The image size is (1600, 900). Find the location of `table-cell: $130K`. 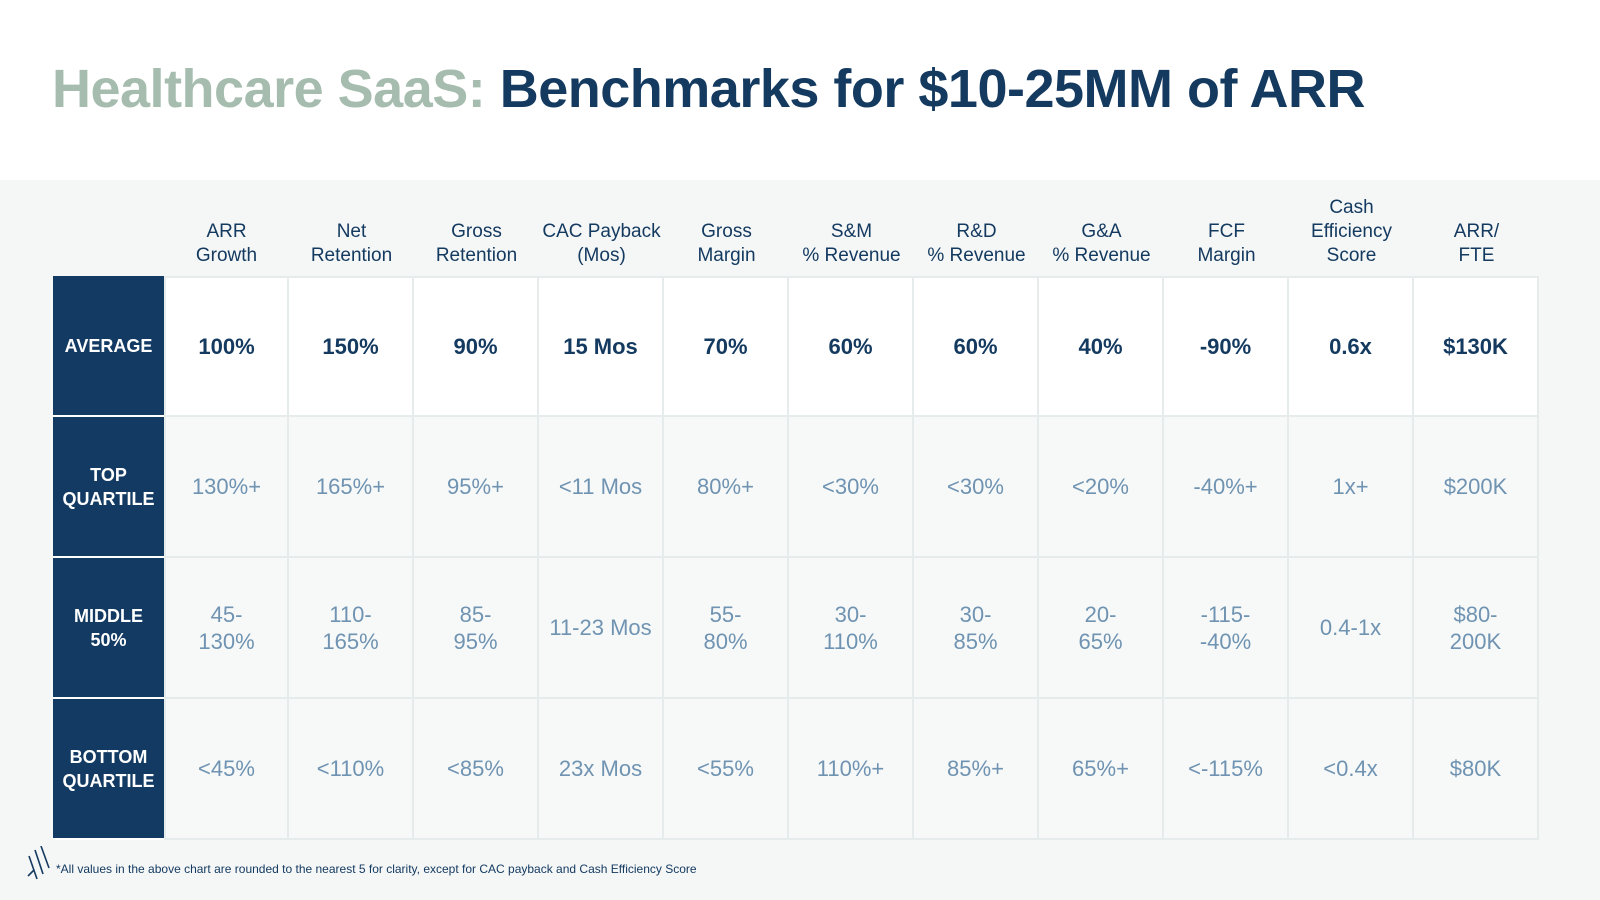

table-cell: $130K is located at coordinates (1476, 346).